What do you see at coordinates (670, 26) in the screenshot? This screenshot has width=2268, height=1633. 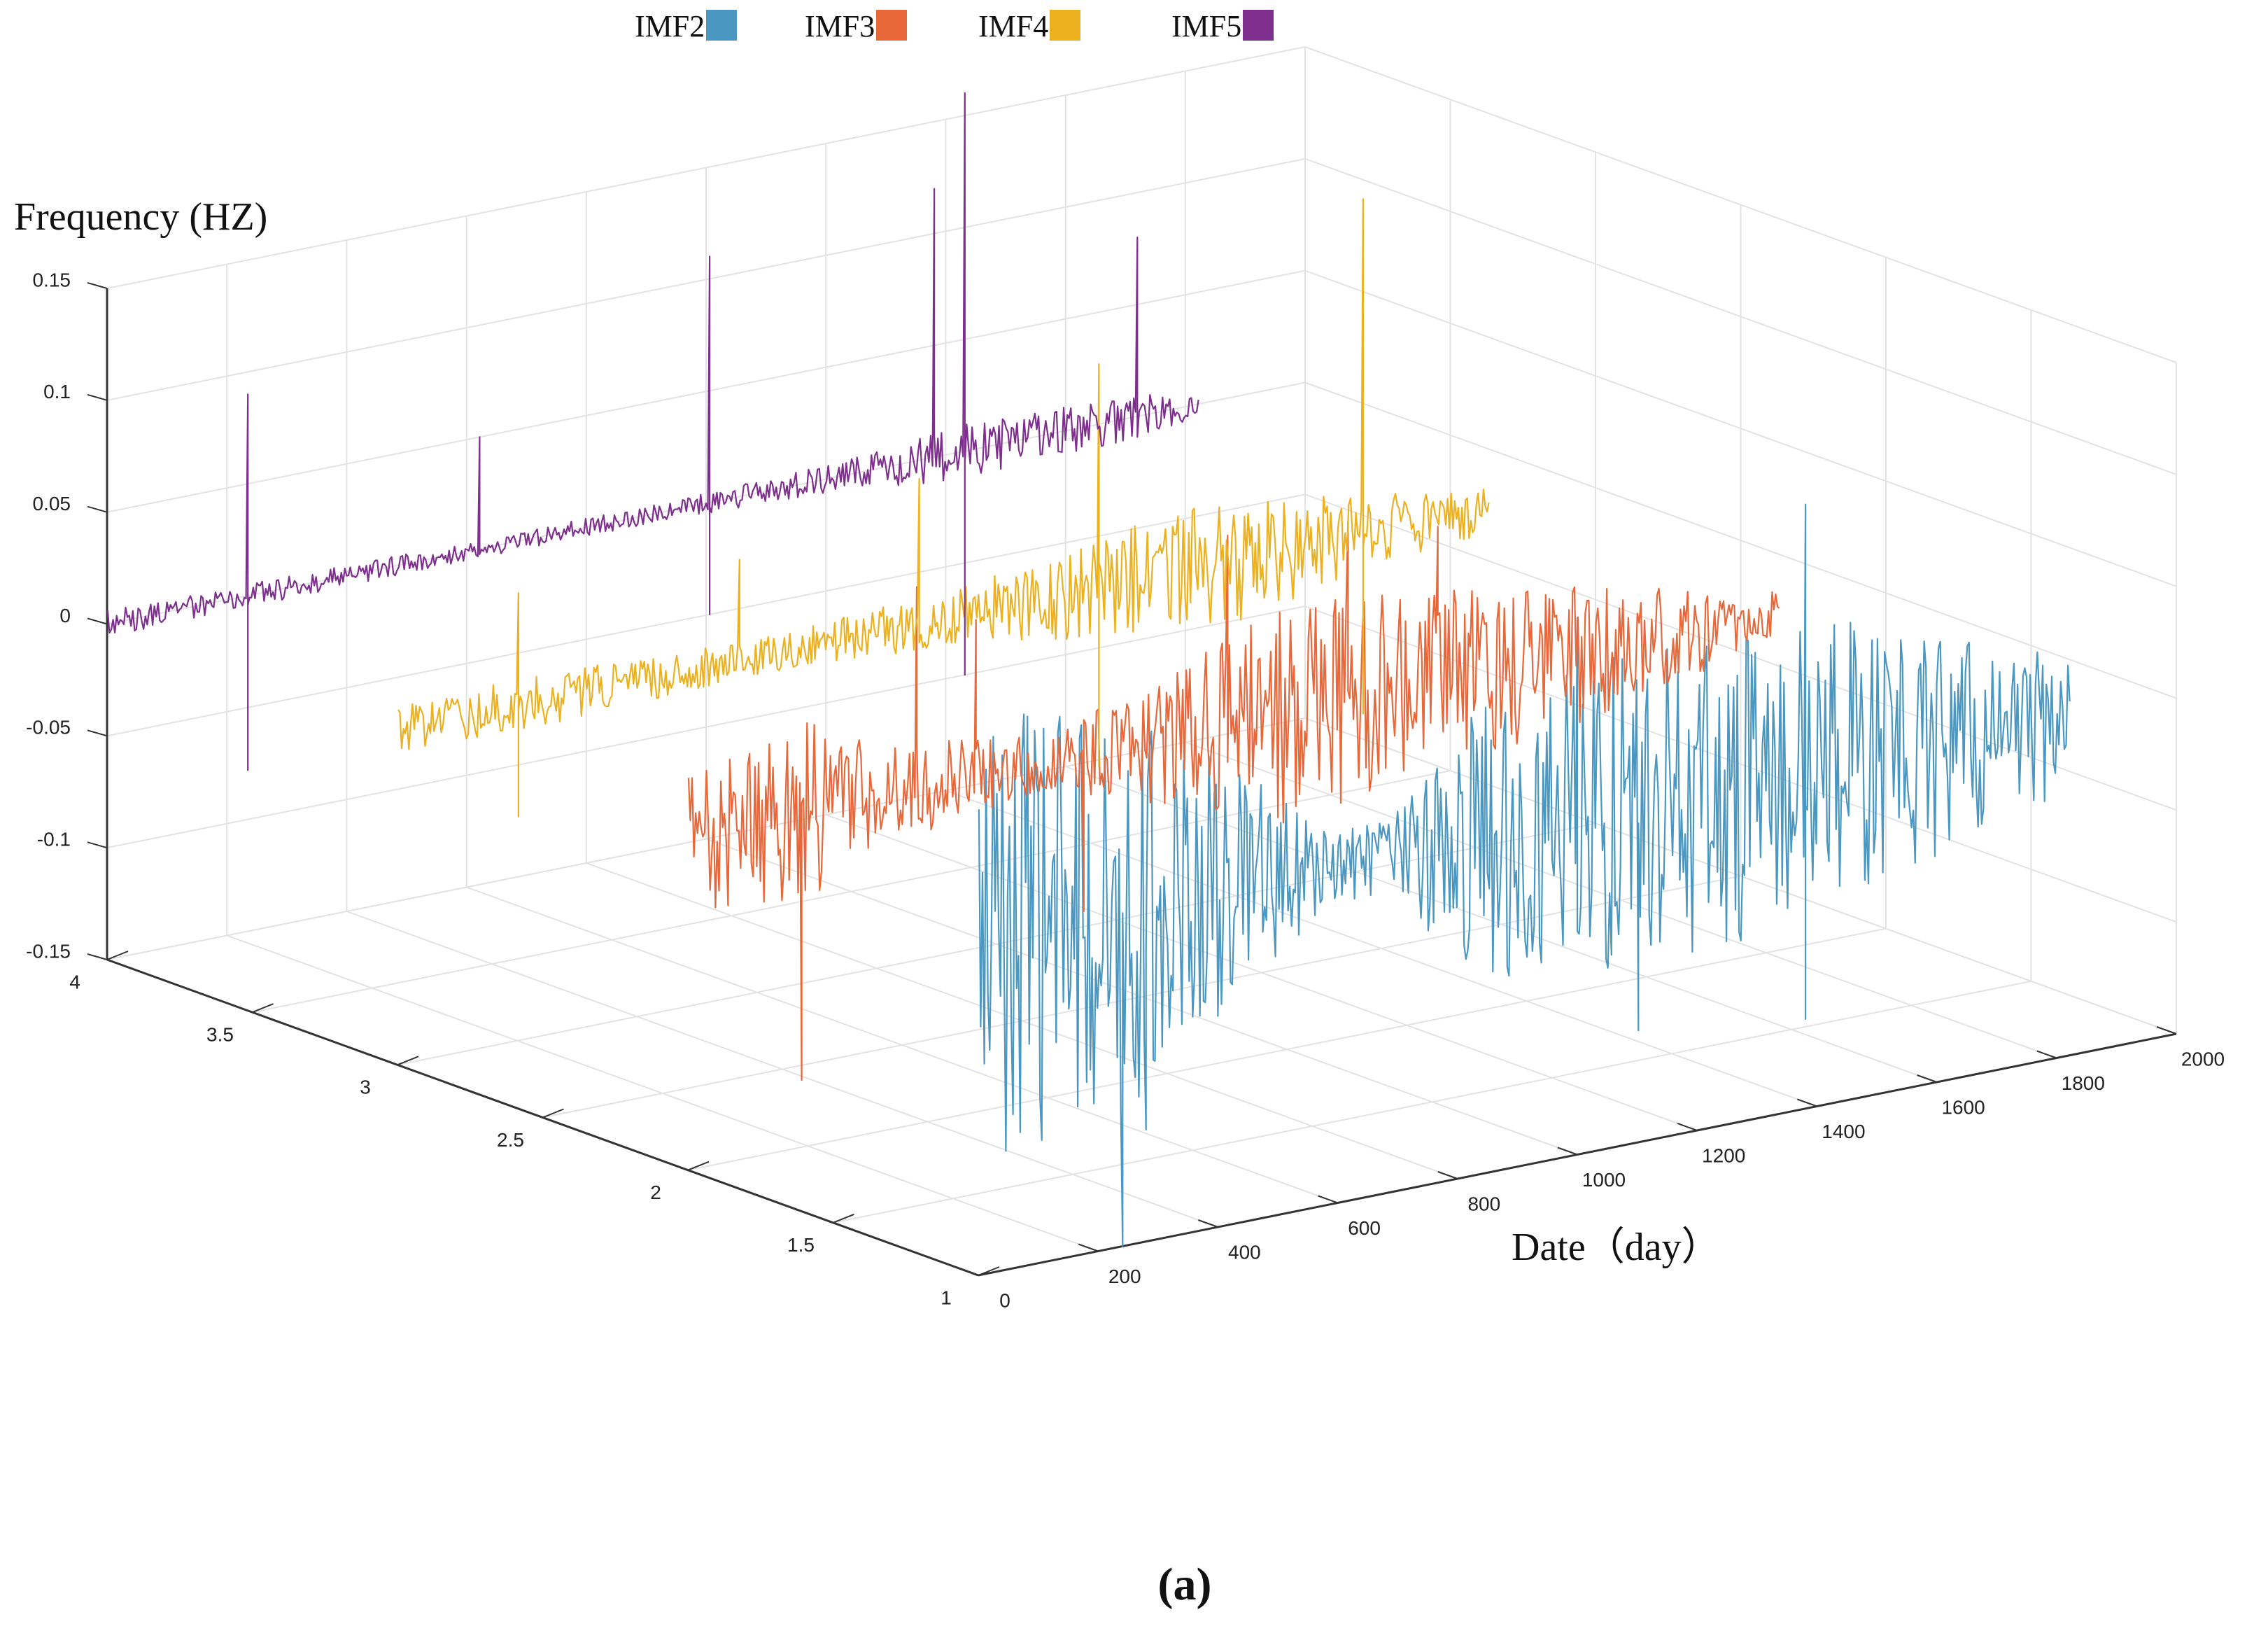 I see `legend-label: IMF2` at bounding box center [670, 26].